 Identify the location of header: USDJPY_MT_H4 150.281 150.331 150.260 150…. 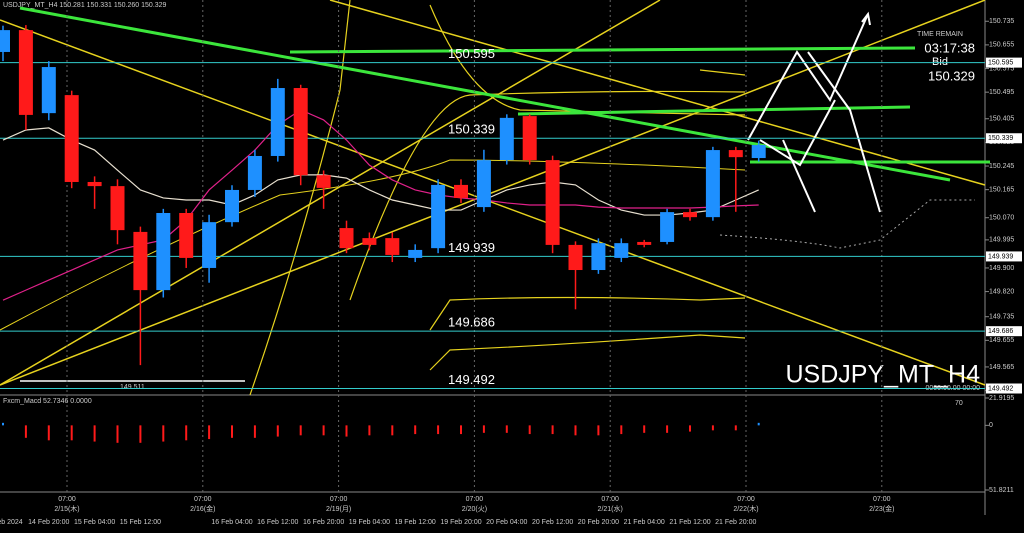
(85, 5).